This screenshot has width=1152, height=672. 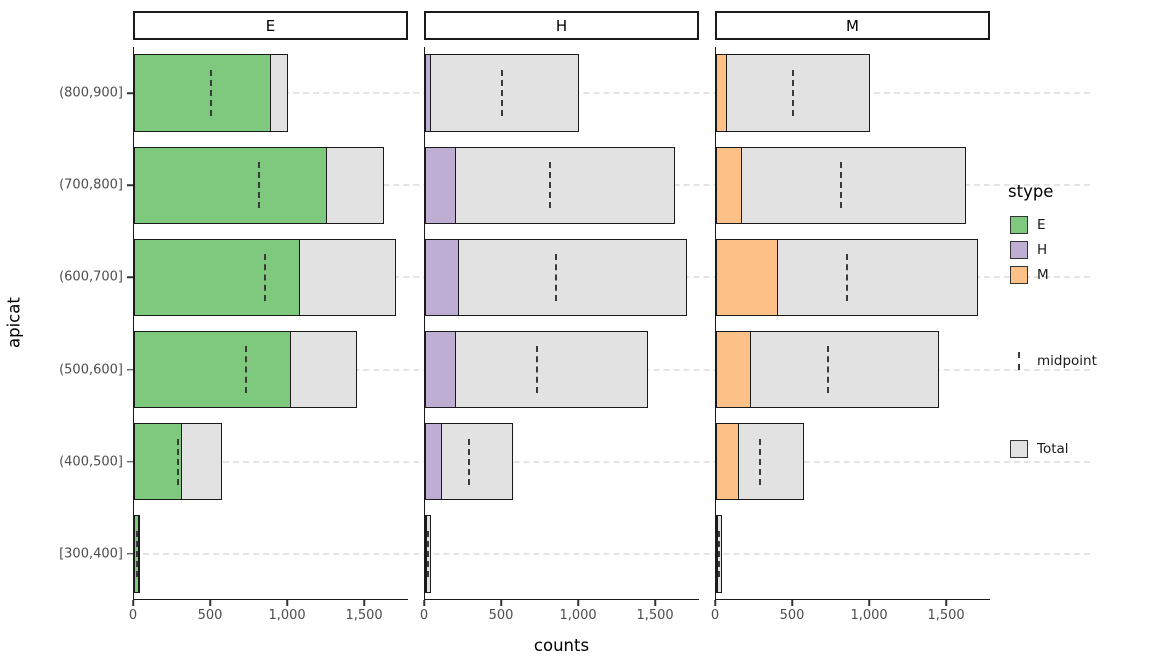 I want to click on y-tick-label: (700,800], so click(x=91, y=185).